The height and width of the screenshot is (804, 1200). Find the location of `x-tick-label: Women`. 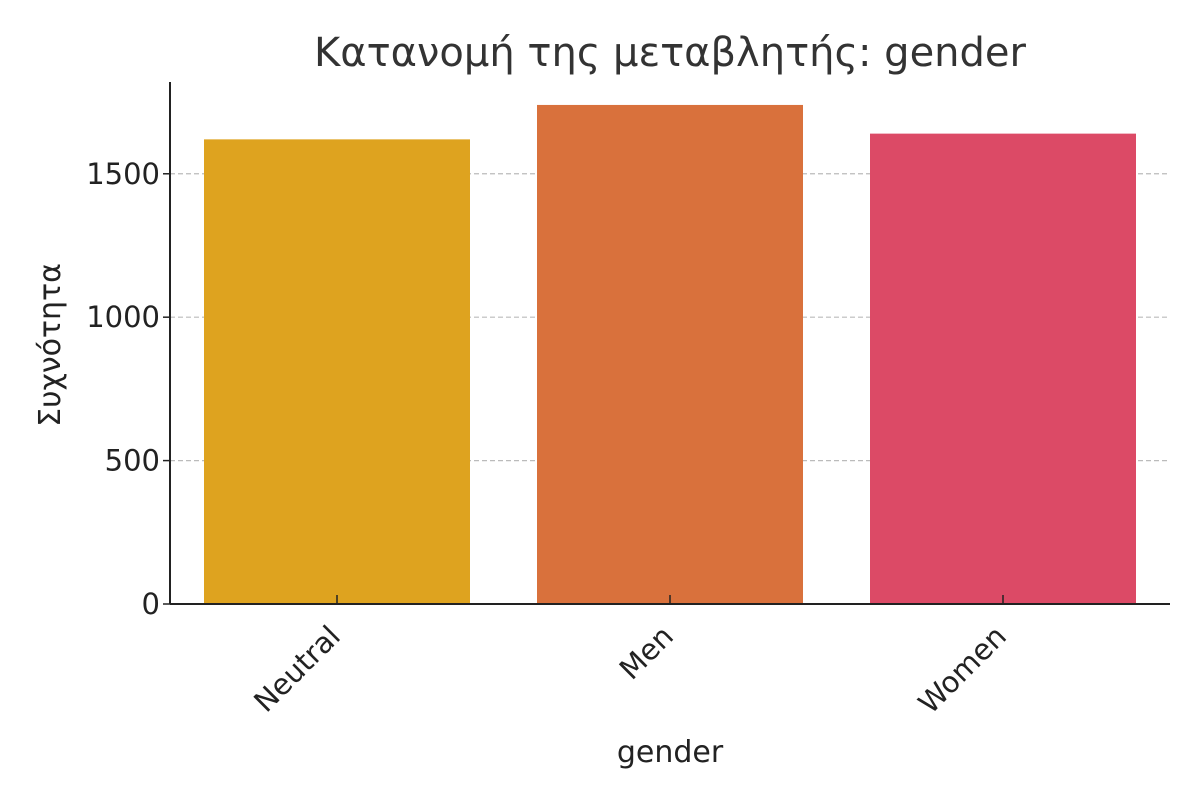

x-tick-label: Women is located at coordinates (962, 669).